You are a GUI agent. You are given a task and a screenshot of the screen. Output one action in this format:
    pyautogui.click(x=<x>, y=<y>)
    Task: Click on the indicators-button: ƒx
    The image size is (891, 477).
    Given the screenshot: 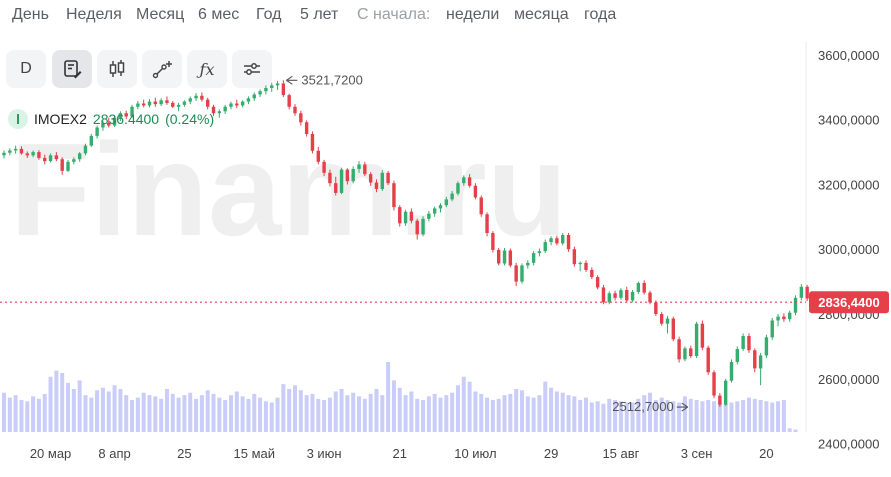 What is the action you would take?
    pyautogui.click(x=207, y=69)
    